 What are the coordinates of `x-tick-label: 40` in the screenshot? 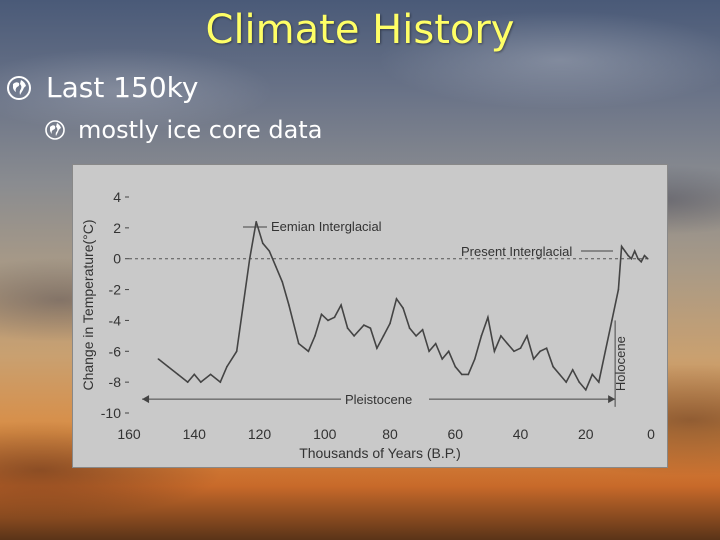 It's located at (521, 434).